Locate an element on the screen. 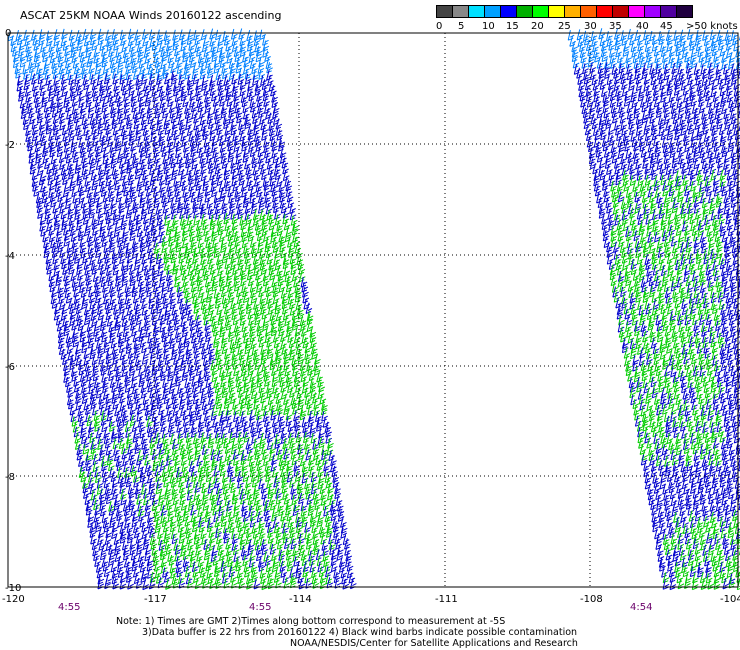  colorbar-label: 40 is located at coordinates (642, 26).